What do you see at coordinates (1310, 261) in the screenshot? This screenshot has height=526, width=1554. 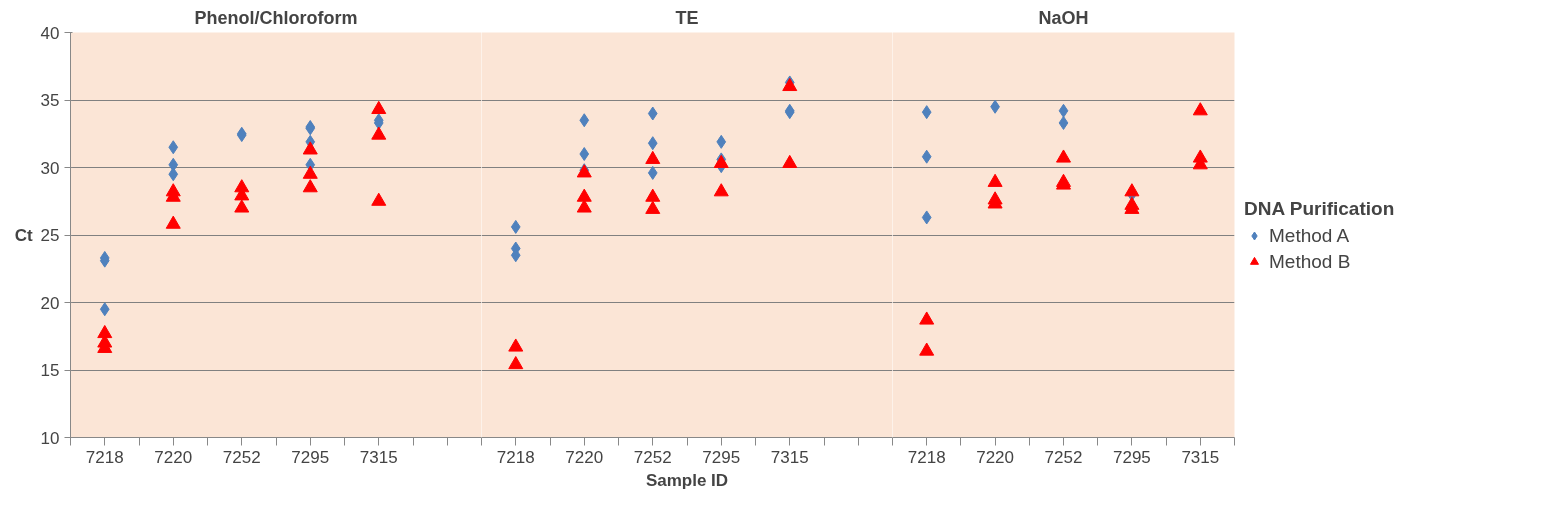 I see `legend-label: Method B` at bounding box center [1310, 261].